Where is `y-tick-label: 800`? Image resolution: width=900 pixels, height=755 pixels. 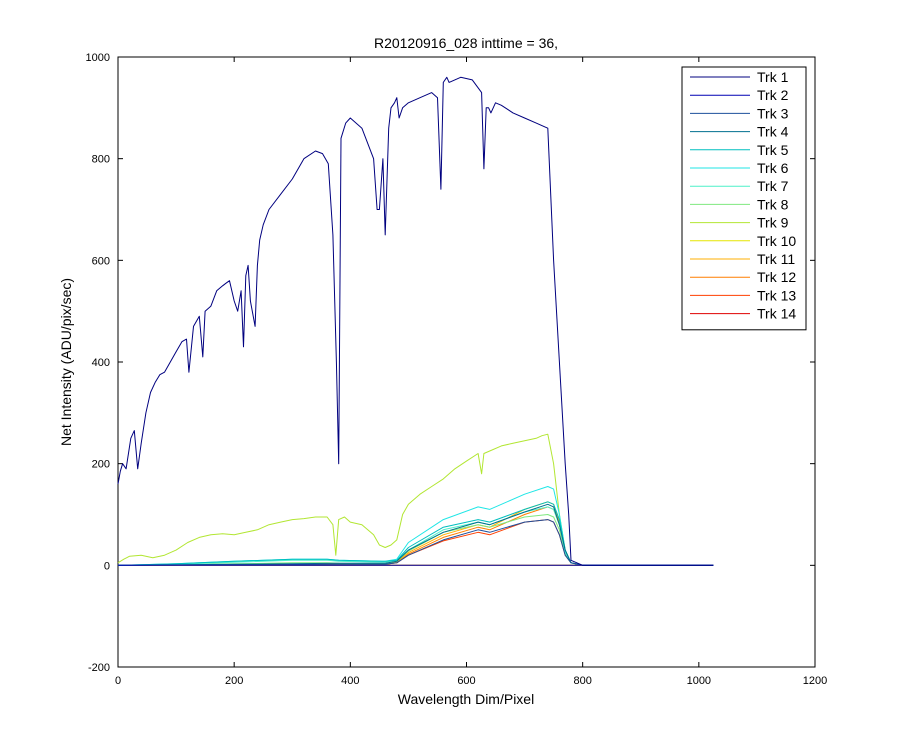 y-tick-label: 800 is located at coordinates (101, 160).